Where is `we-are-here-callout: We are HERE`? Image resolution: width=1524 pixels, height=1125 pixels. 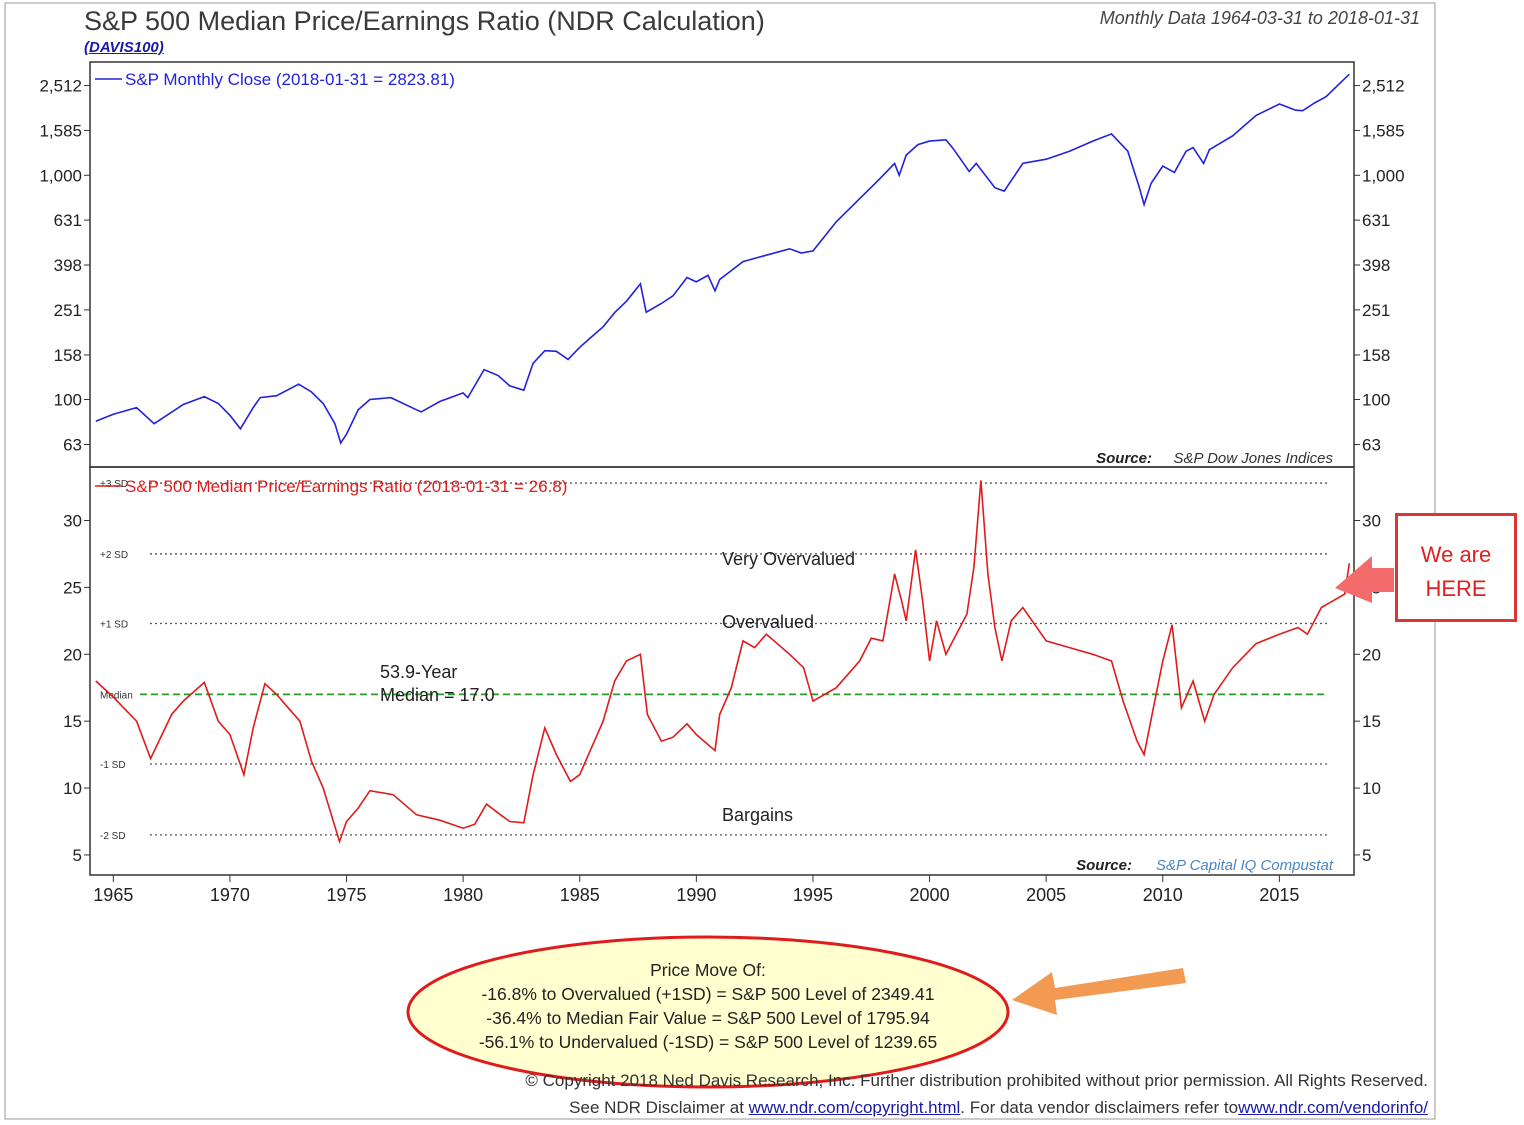 we-are-here-callout: We are HERE is located at coordinates (1456, 567).